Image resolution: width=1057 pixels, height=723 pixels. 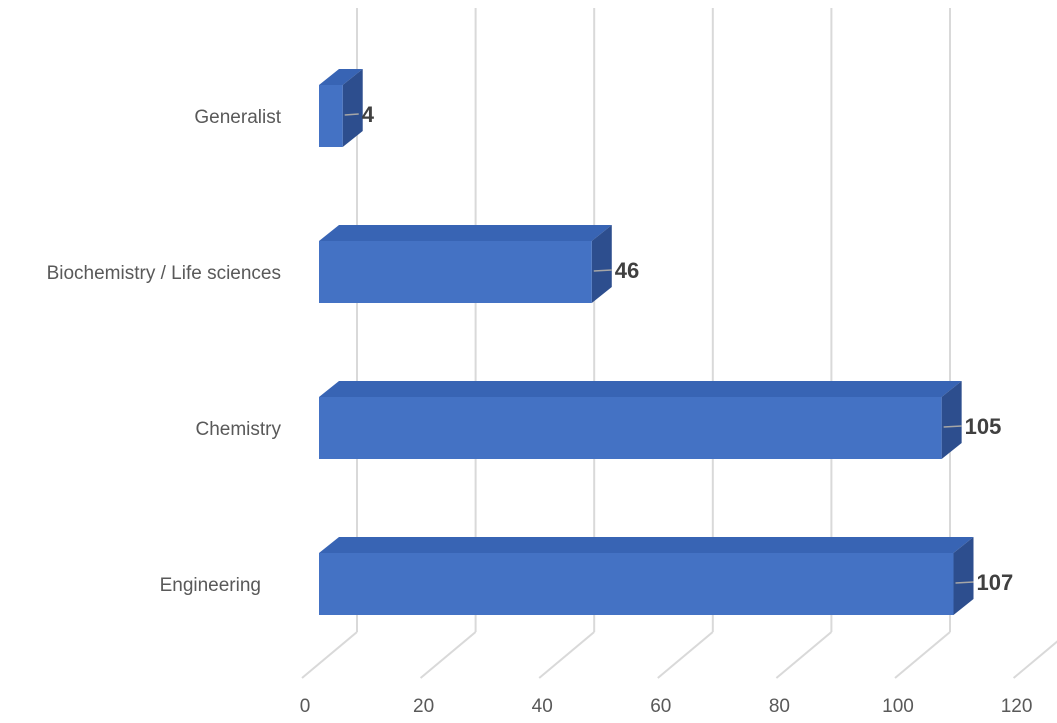 What do you see at coordinates (983, 426) in the screenshot?
I see `data-label: 105` at bounding box center [983, 426].